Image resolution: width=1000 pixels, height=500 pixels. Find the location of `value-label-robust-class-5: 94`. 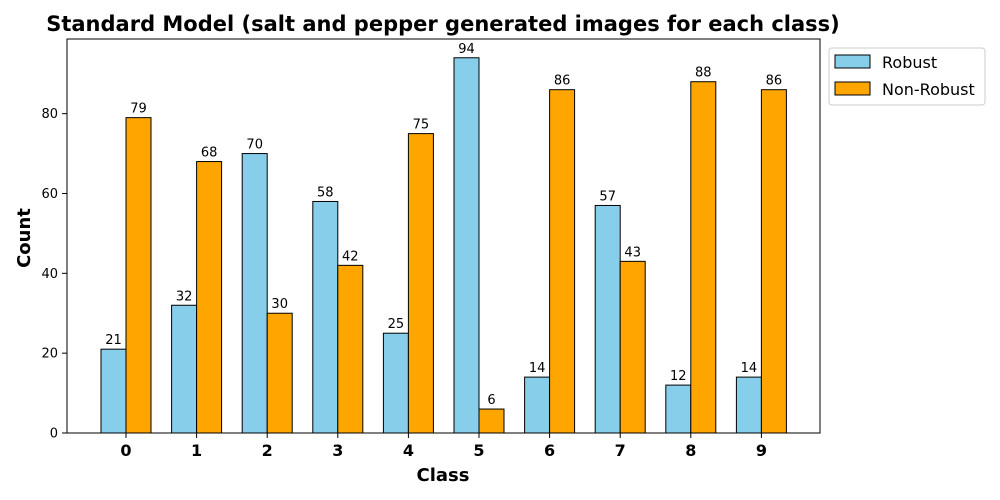

value-label-robust-class-5: 94 is located at coordinates (466, 49).